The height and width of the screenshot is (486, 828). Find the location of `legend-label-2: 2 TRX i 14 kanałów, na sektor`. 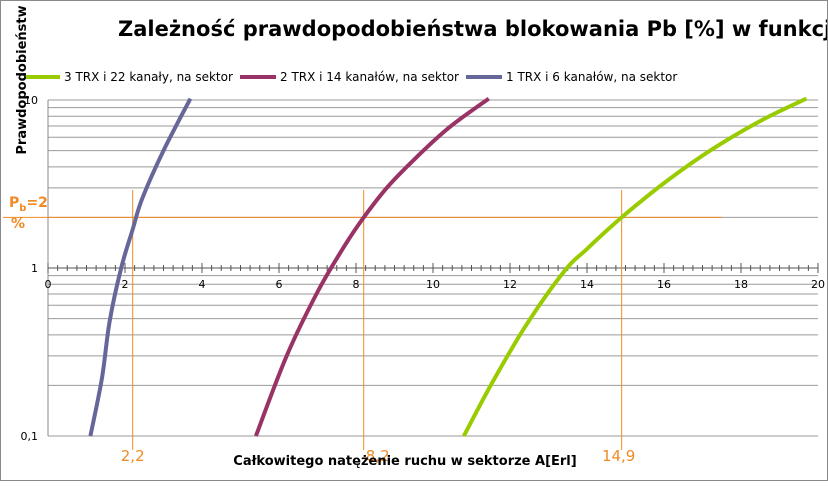

legend-label-2: 2 TRX i 14 kanałów, na sektor is located at coordinates (369, 77).